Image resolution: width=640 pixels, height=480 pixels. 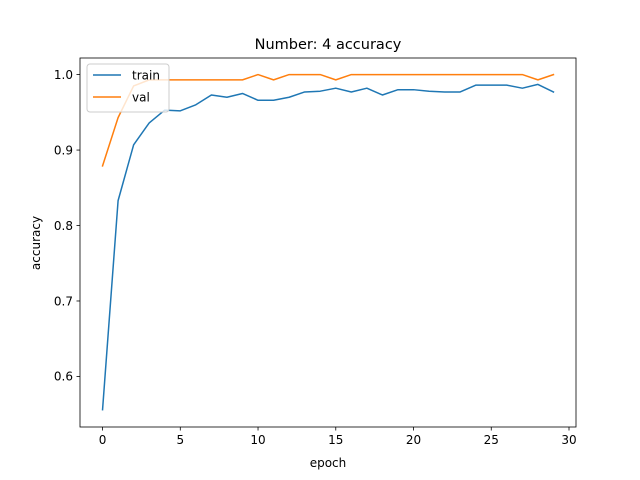 I want to click on x-tick-label: 25, so click(x=491, y=440).